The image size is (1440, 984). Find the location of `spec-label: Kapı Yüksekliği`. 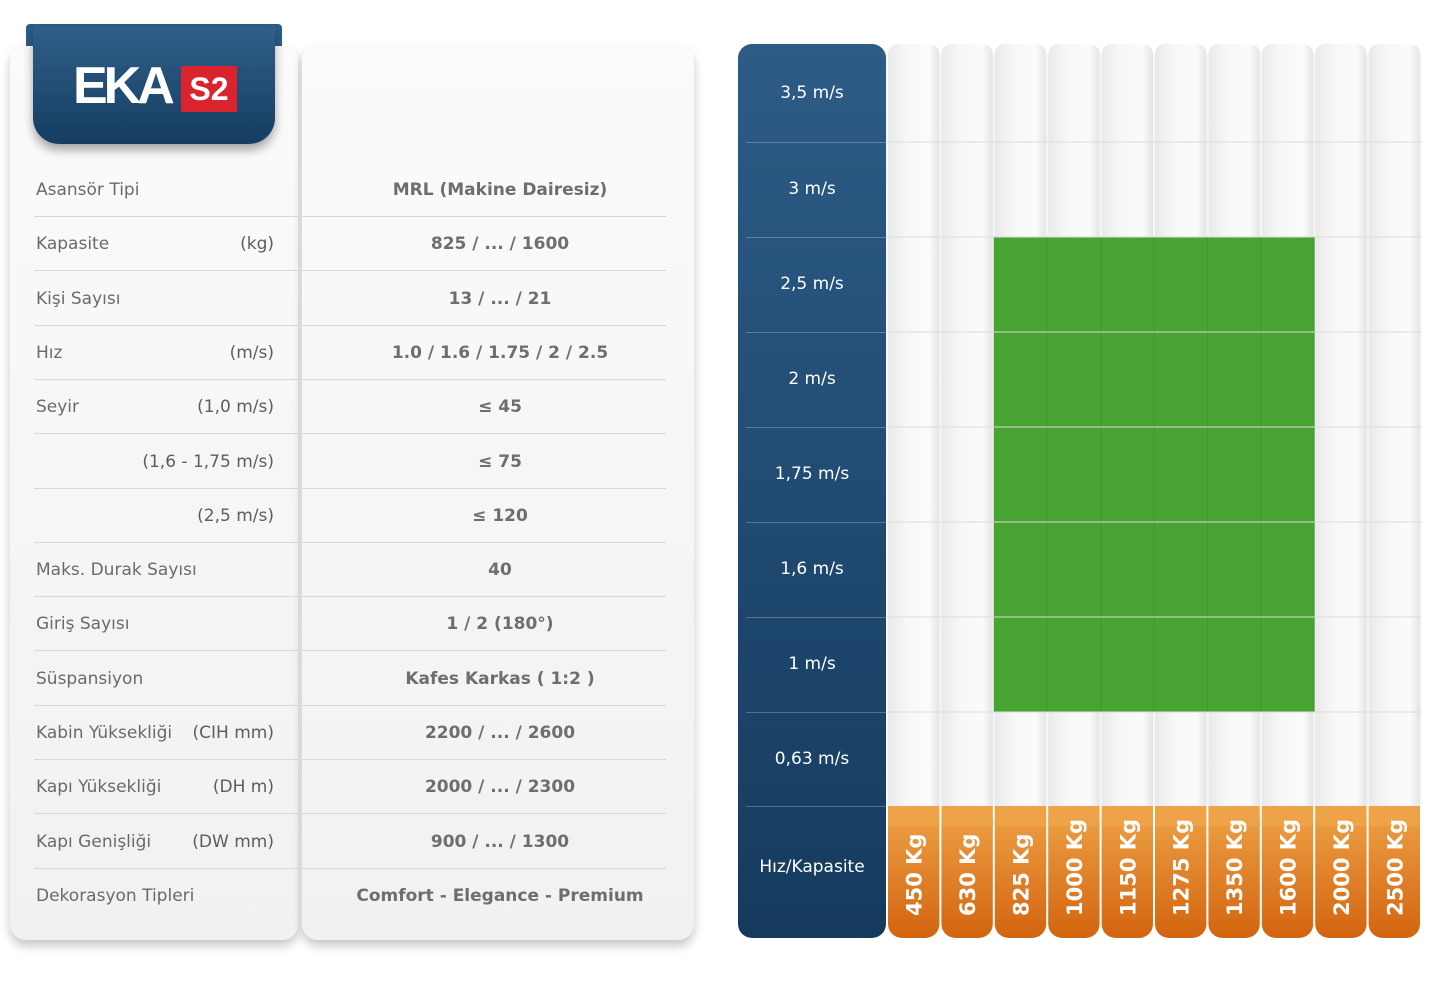

spec-label: Kapı Yüksekliği is located at coordinates (99, 787).